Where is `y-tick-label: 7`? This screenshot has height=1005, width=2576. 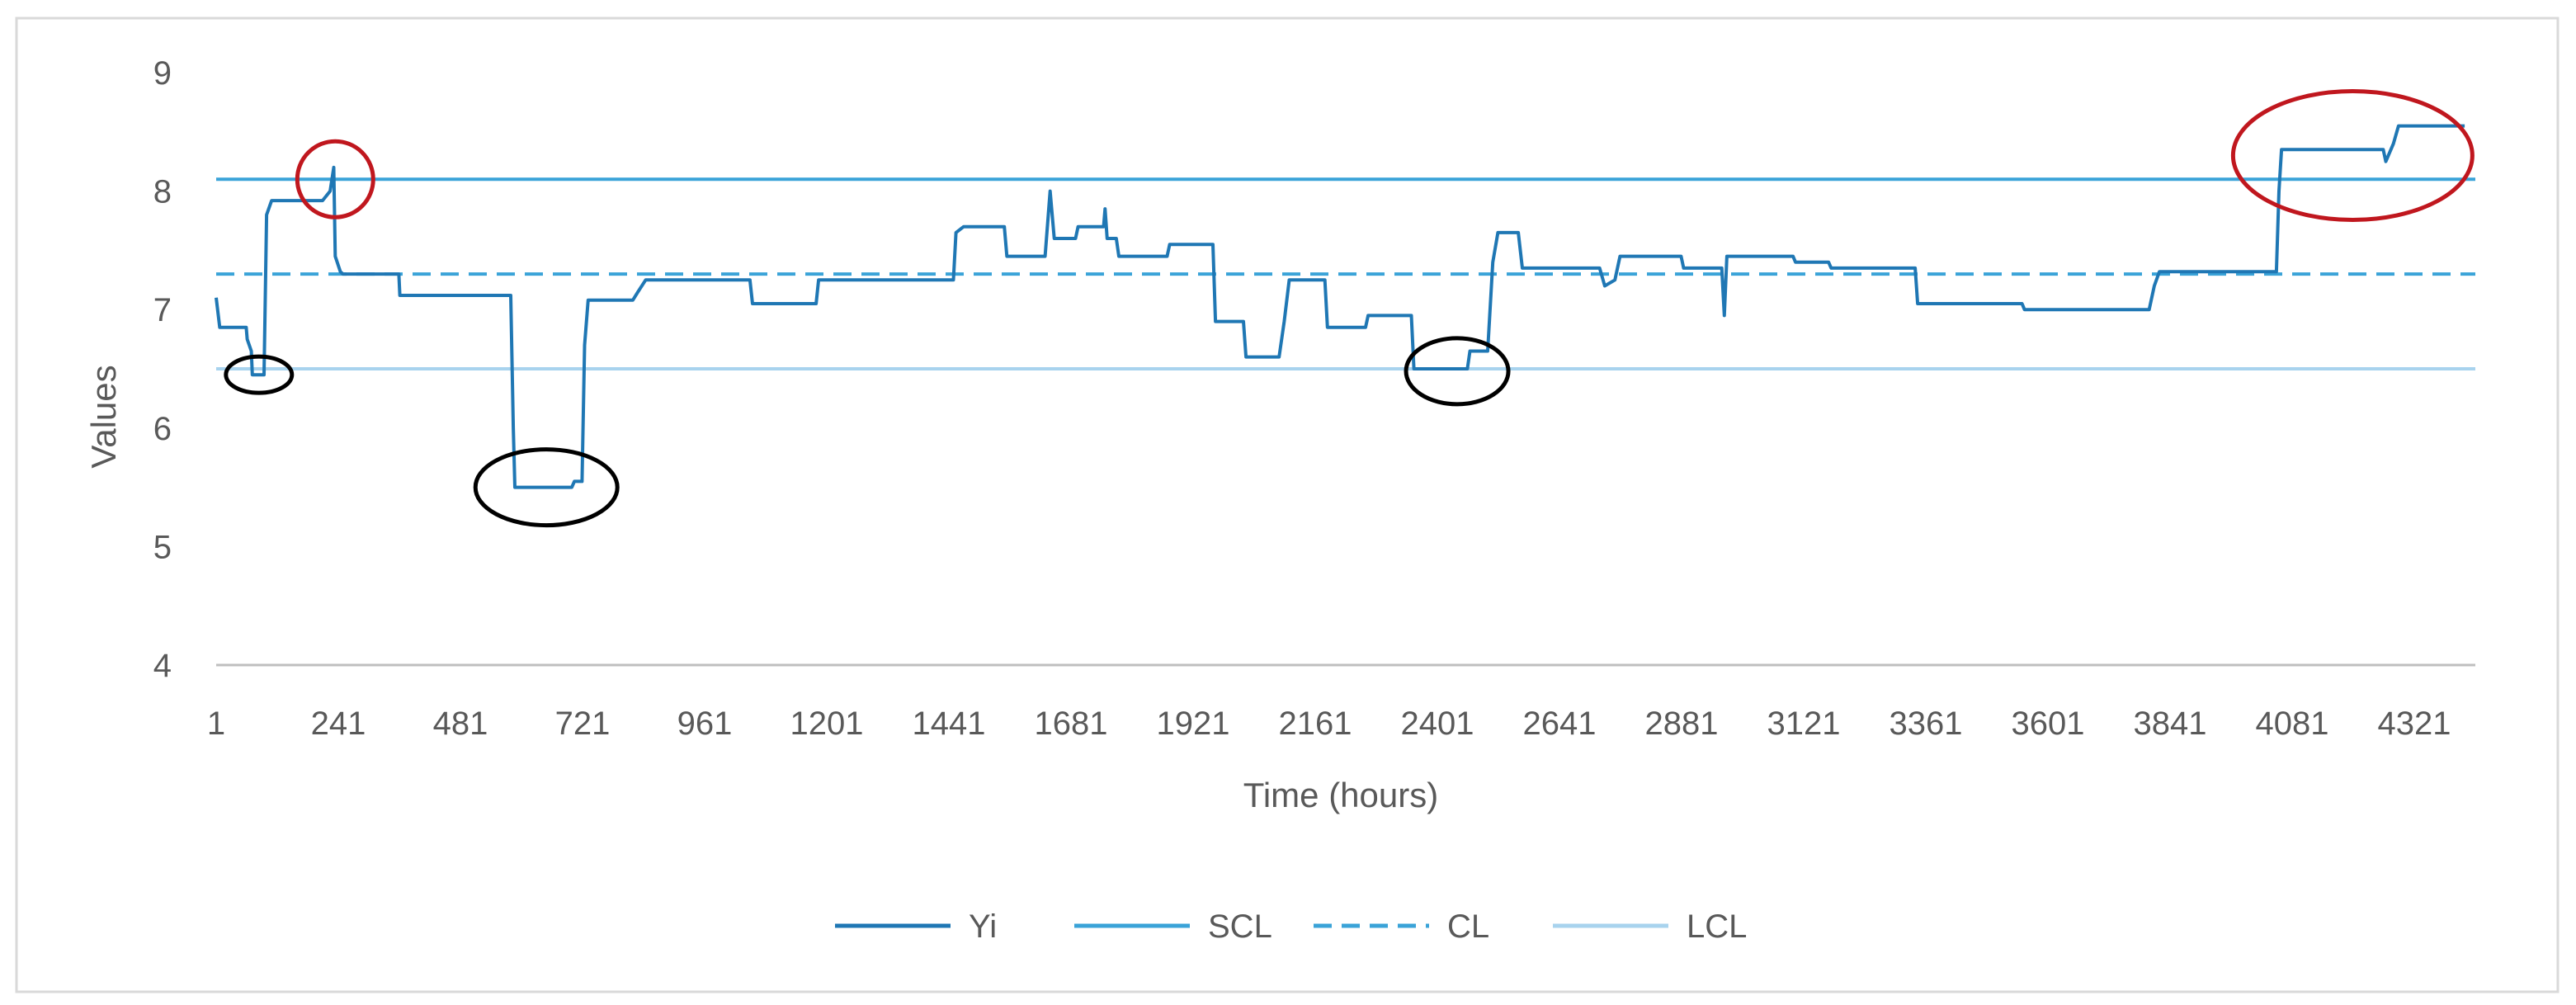 y-tick-label: 7 is located at coordinates (162, 310).